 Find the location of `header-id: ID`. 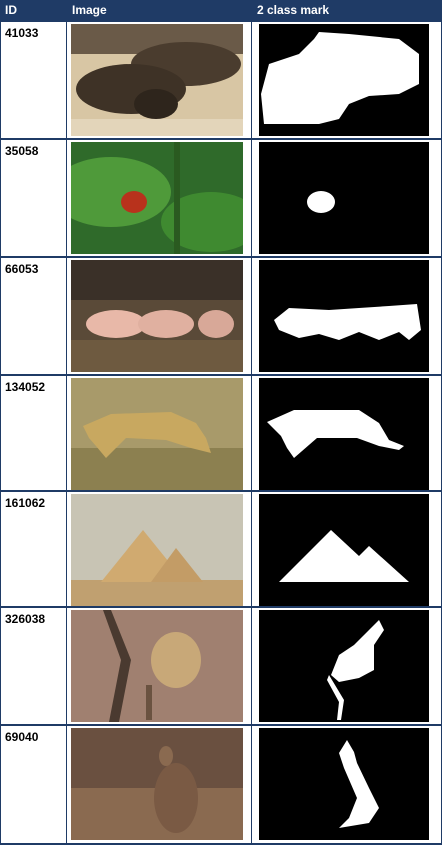

header-id: ID is located at coordinates (33, 10).